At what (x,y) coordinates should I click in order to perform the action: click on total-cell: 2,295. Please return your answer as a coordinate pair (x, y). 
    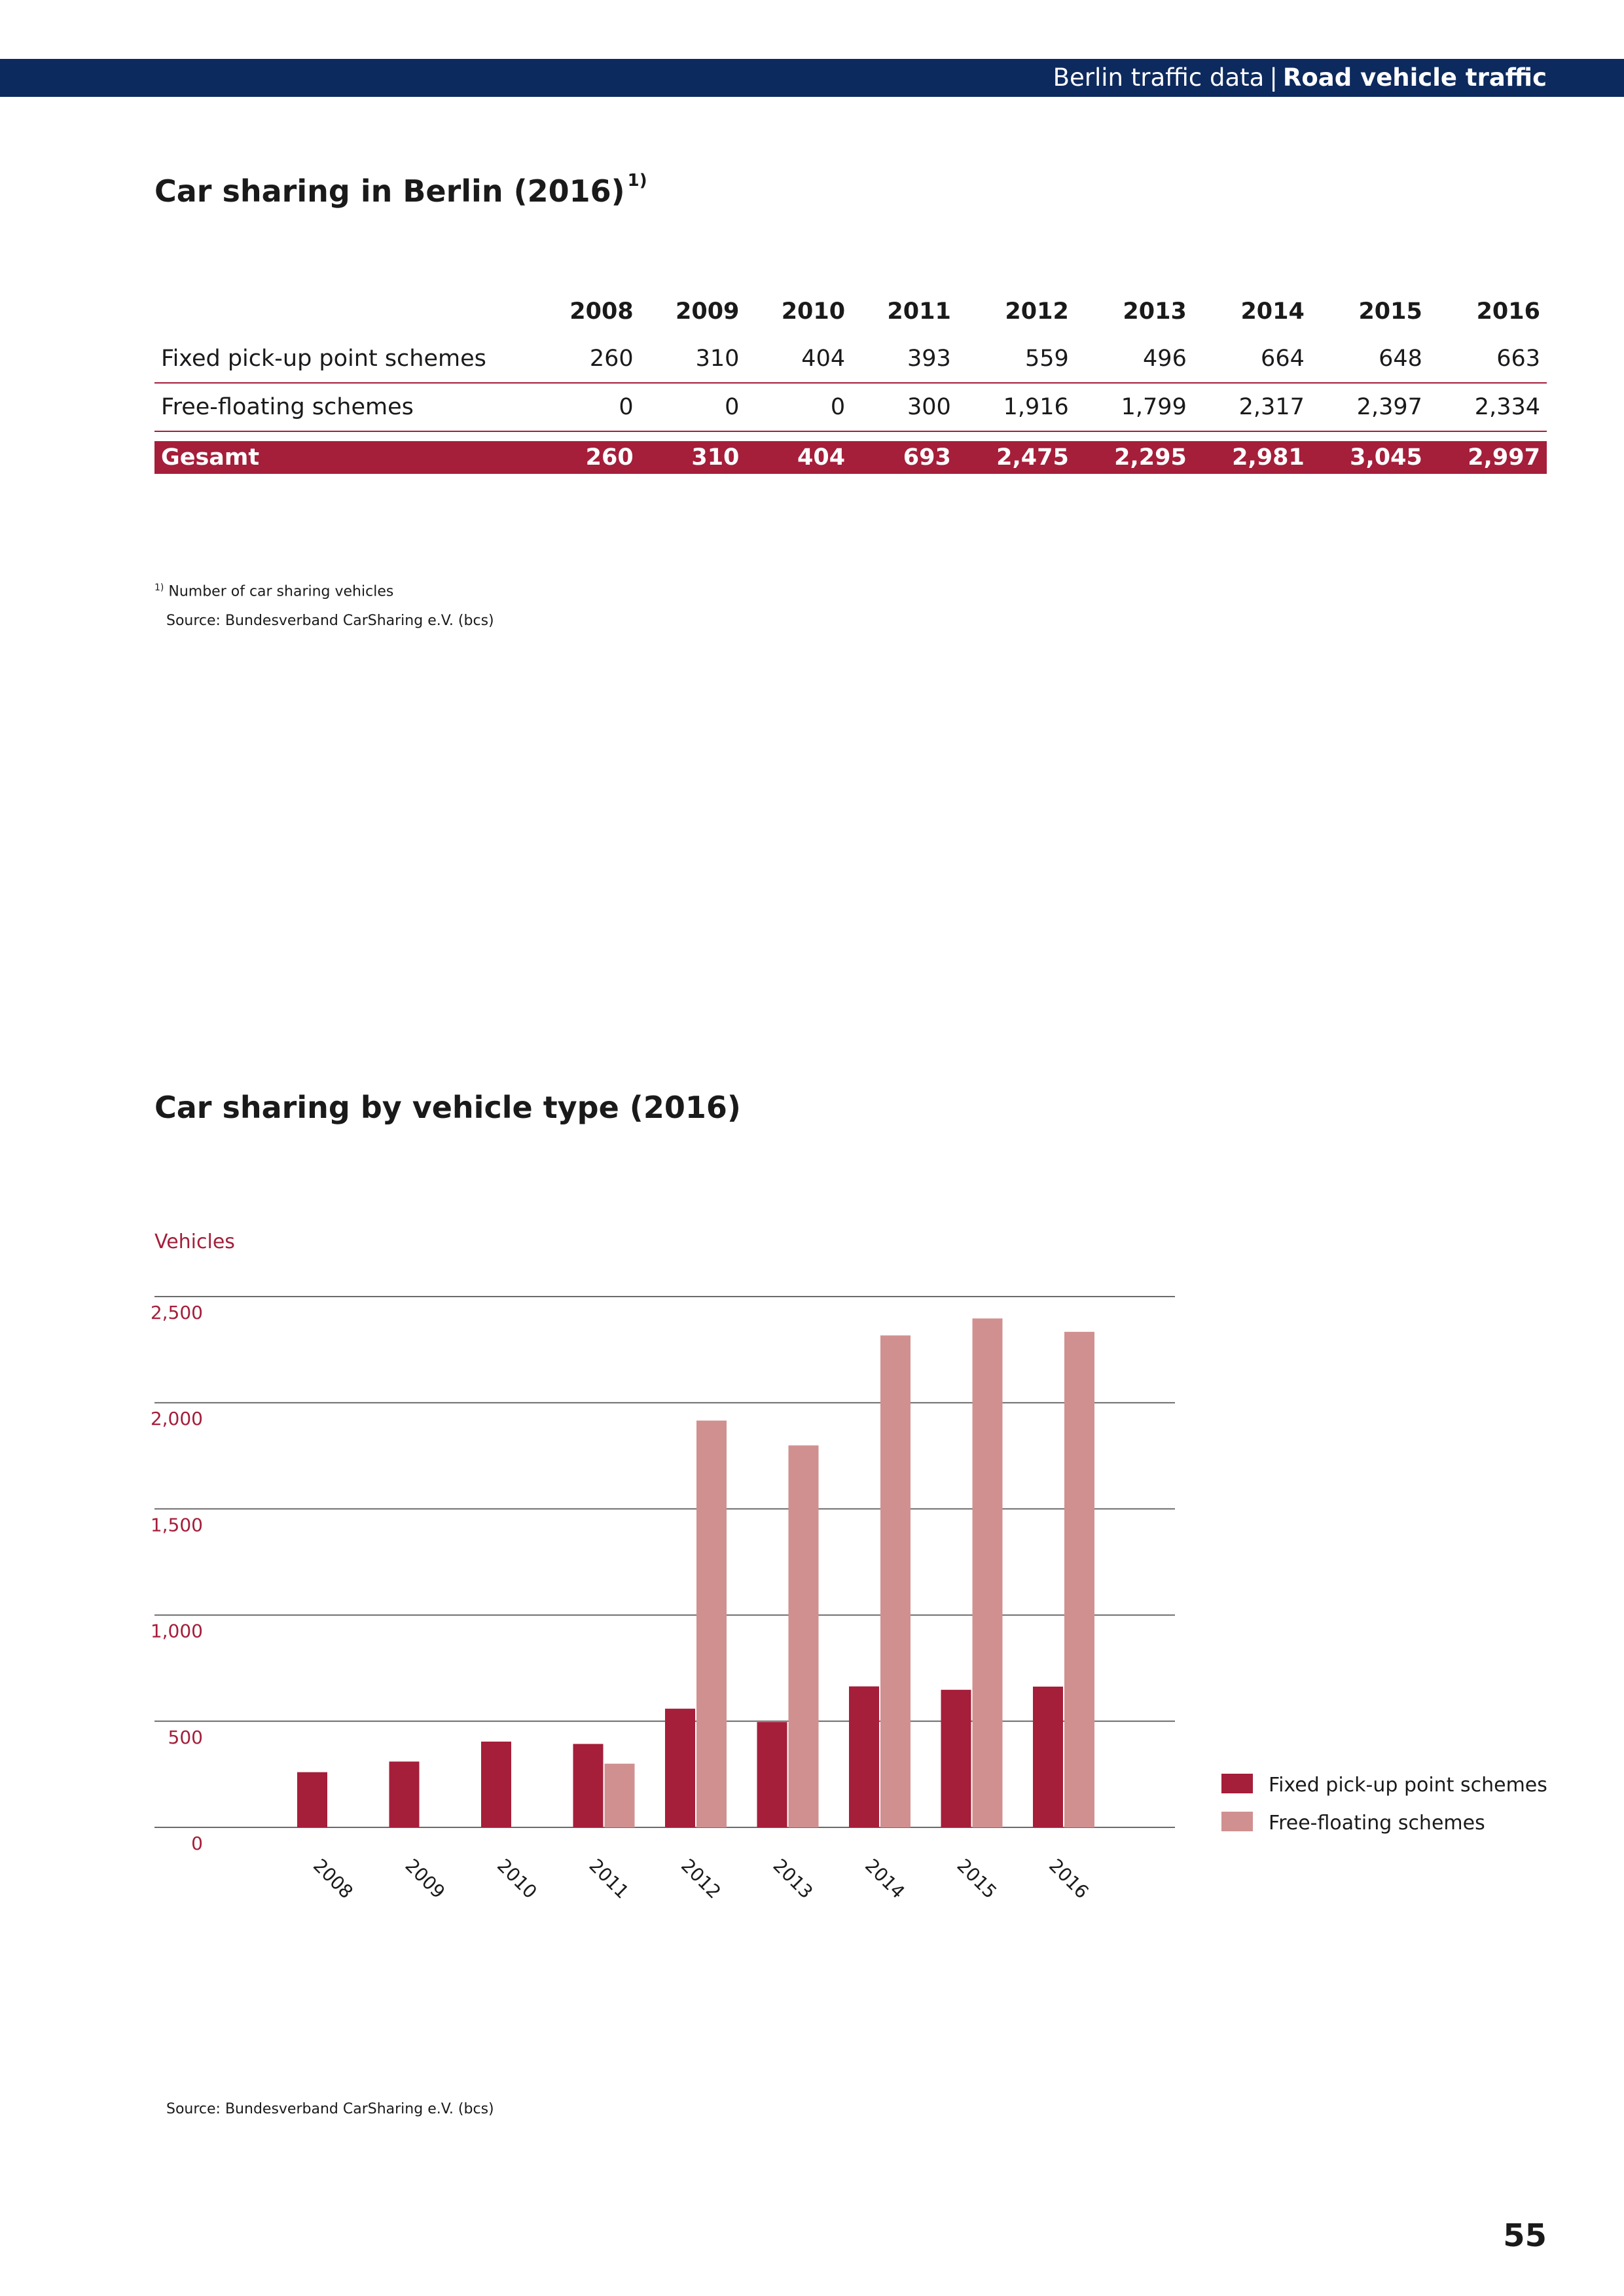
    Looking at the image, I should click on (1134, 457).